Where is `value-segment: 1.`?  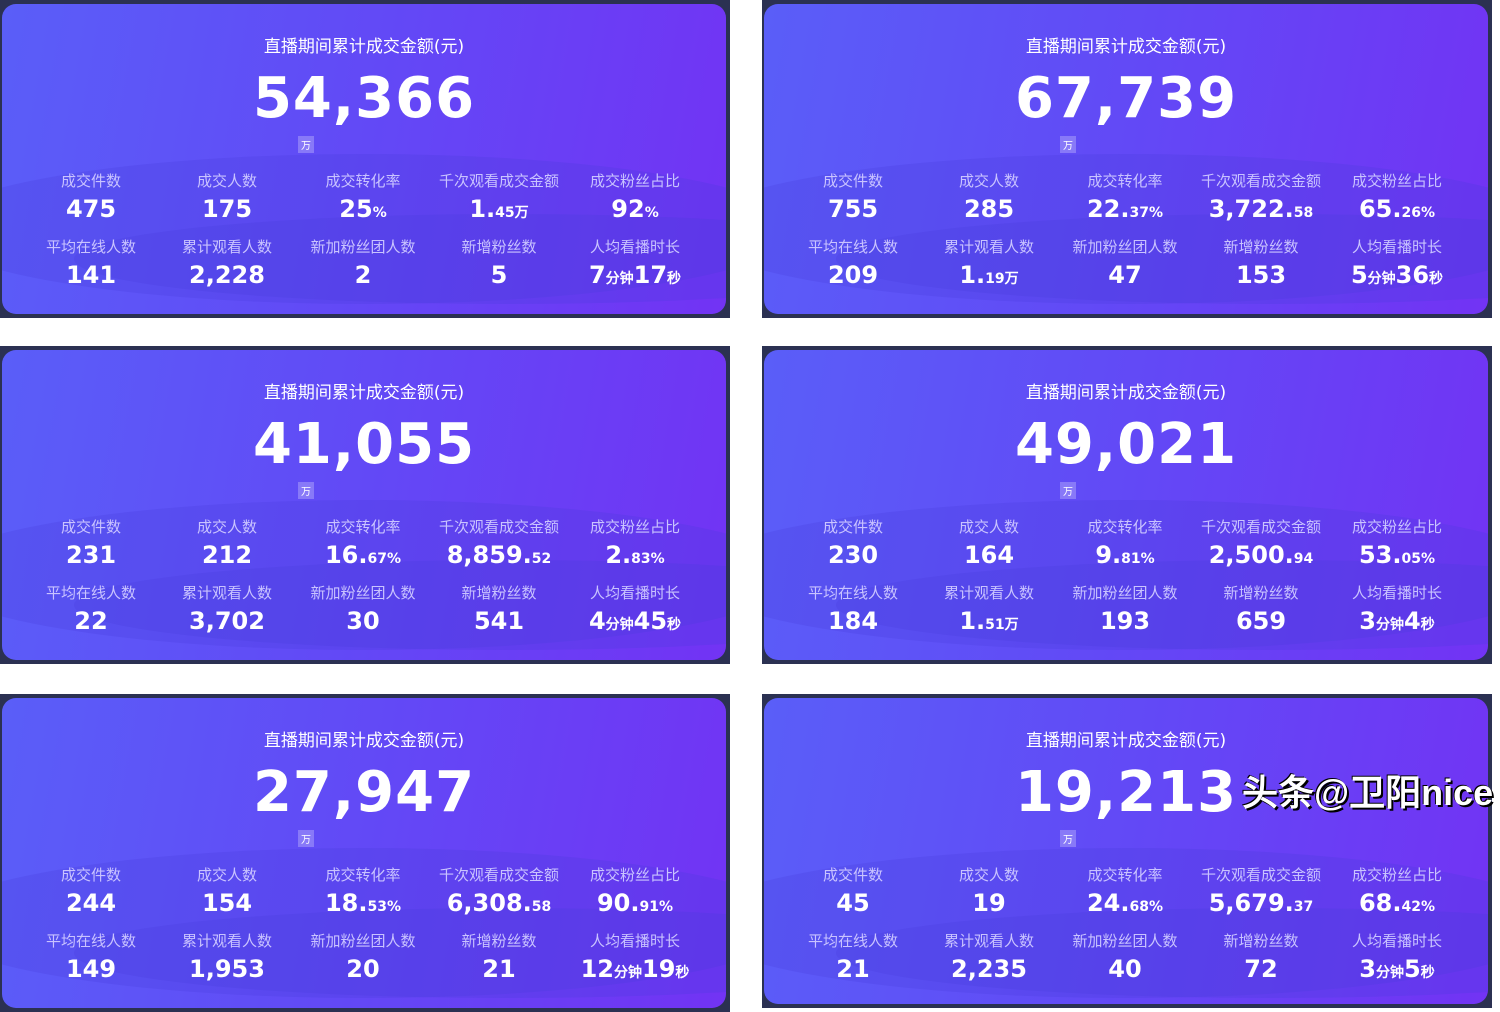 value-segment: 1. is located at coordinates (972, 621).